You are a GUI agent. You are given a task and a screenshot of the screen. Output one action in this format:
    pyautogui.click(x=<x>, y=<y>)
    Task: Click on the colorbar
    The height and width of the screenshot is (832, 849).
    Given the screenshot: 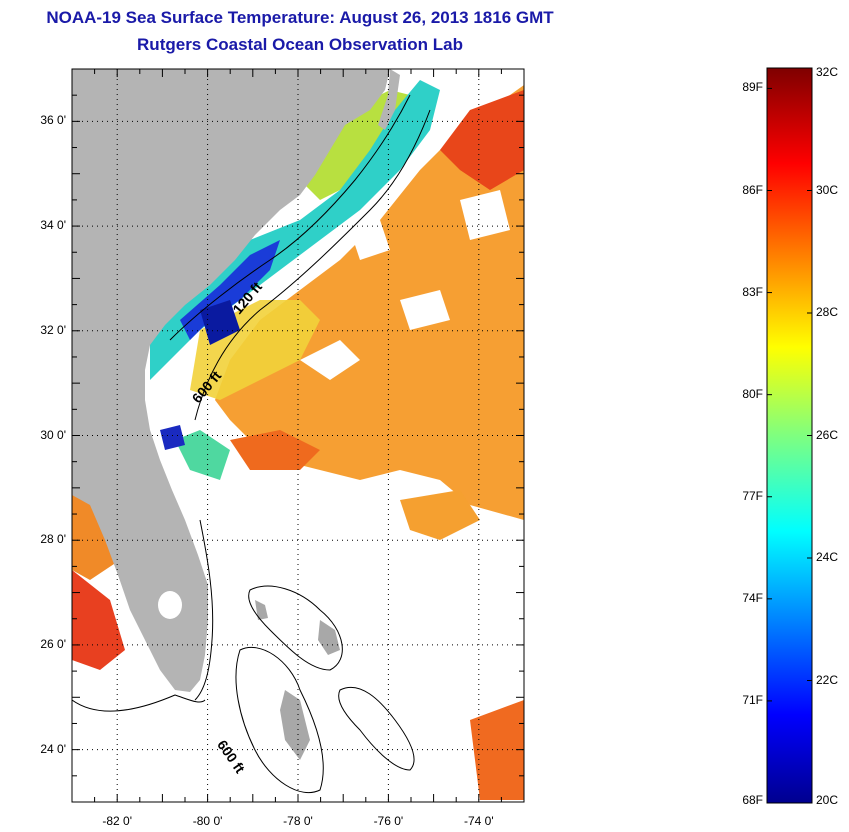 What is the action you would take?
    pyautogui.click(x=789, y=435)
    